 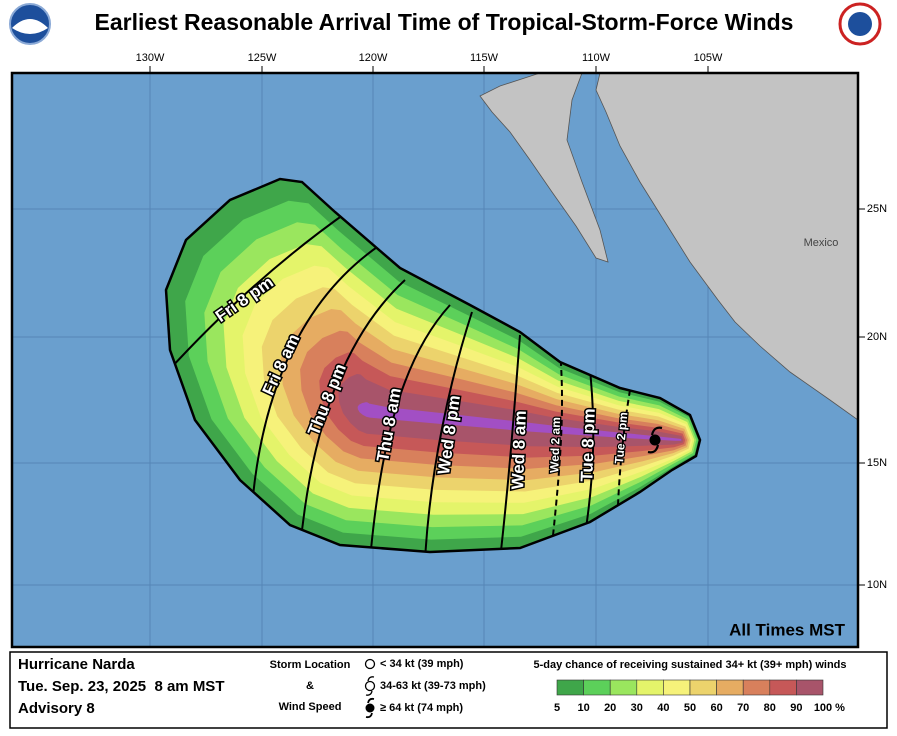 I want to click on key-title: Storm Location, so click(x=310, y=665).